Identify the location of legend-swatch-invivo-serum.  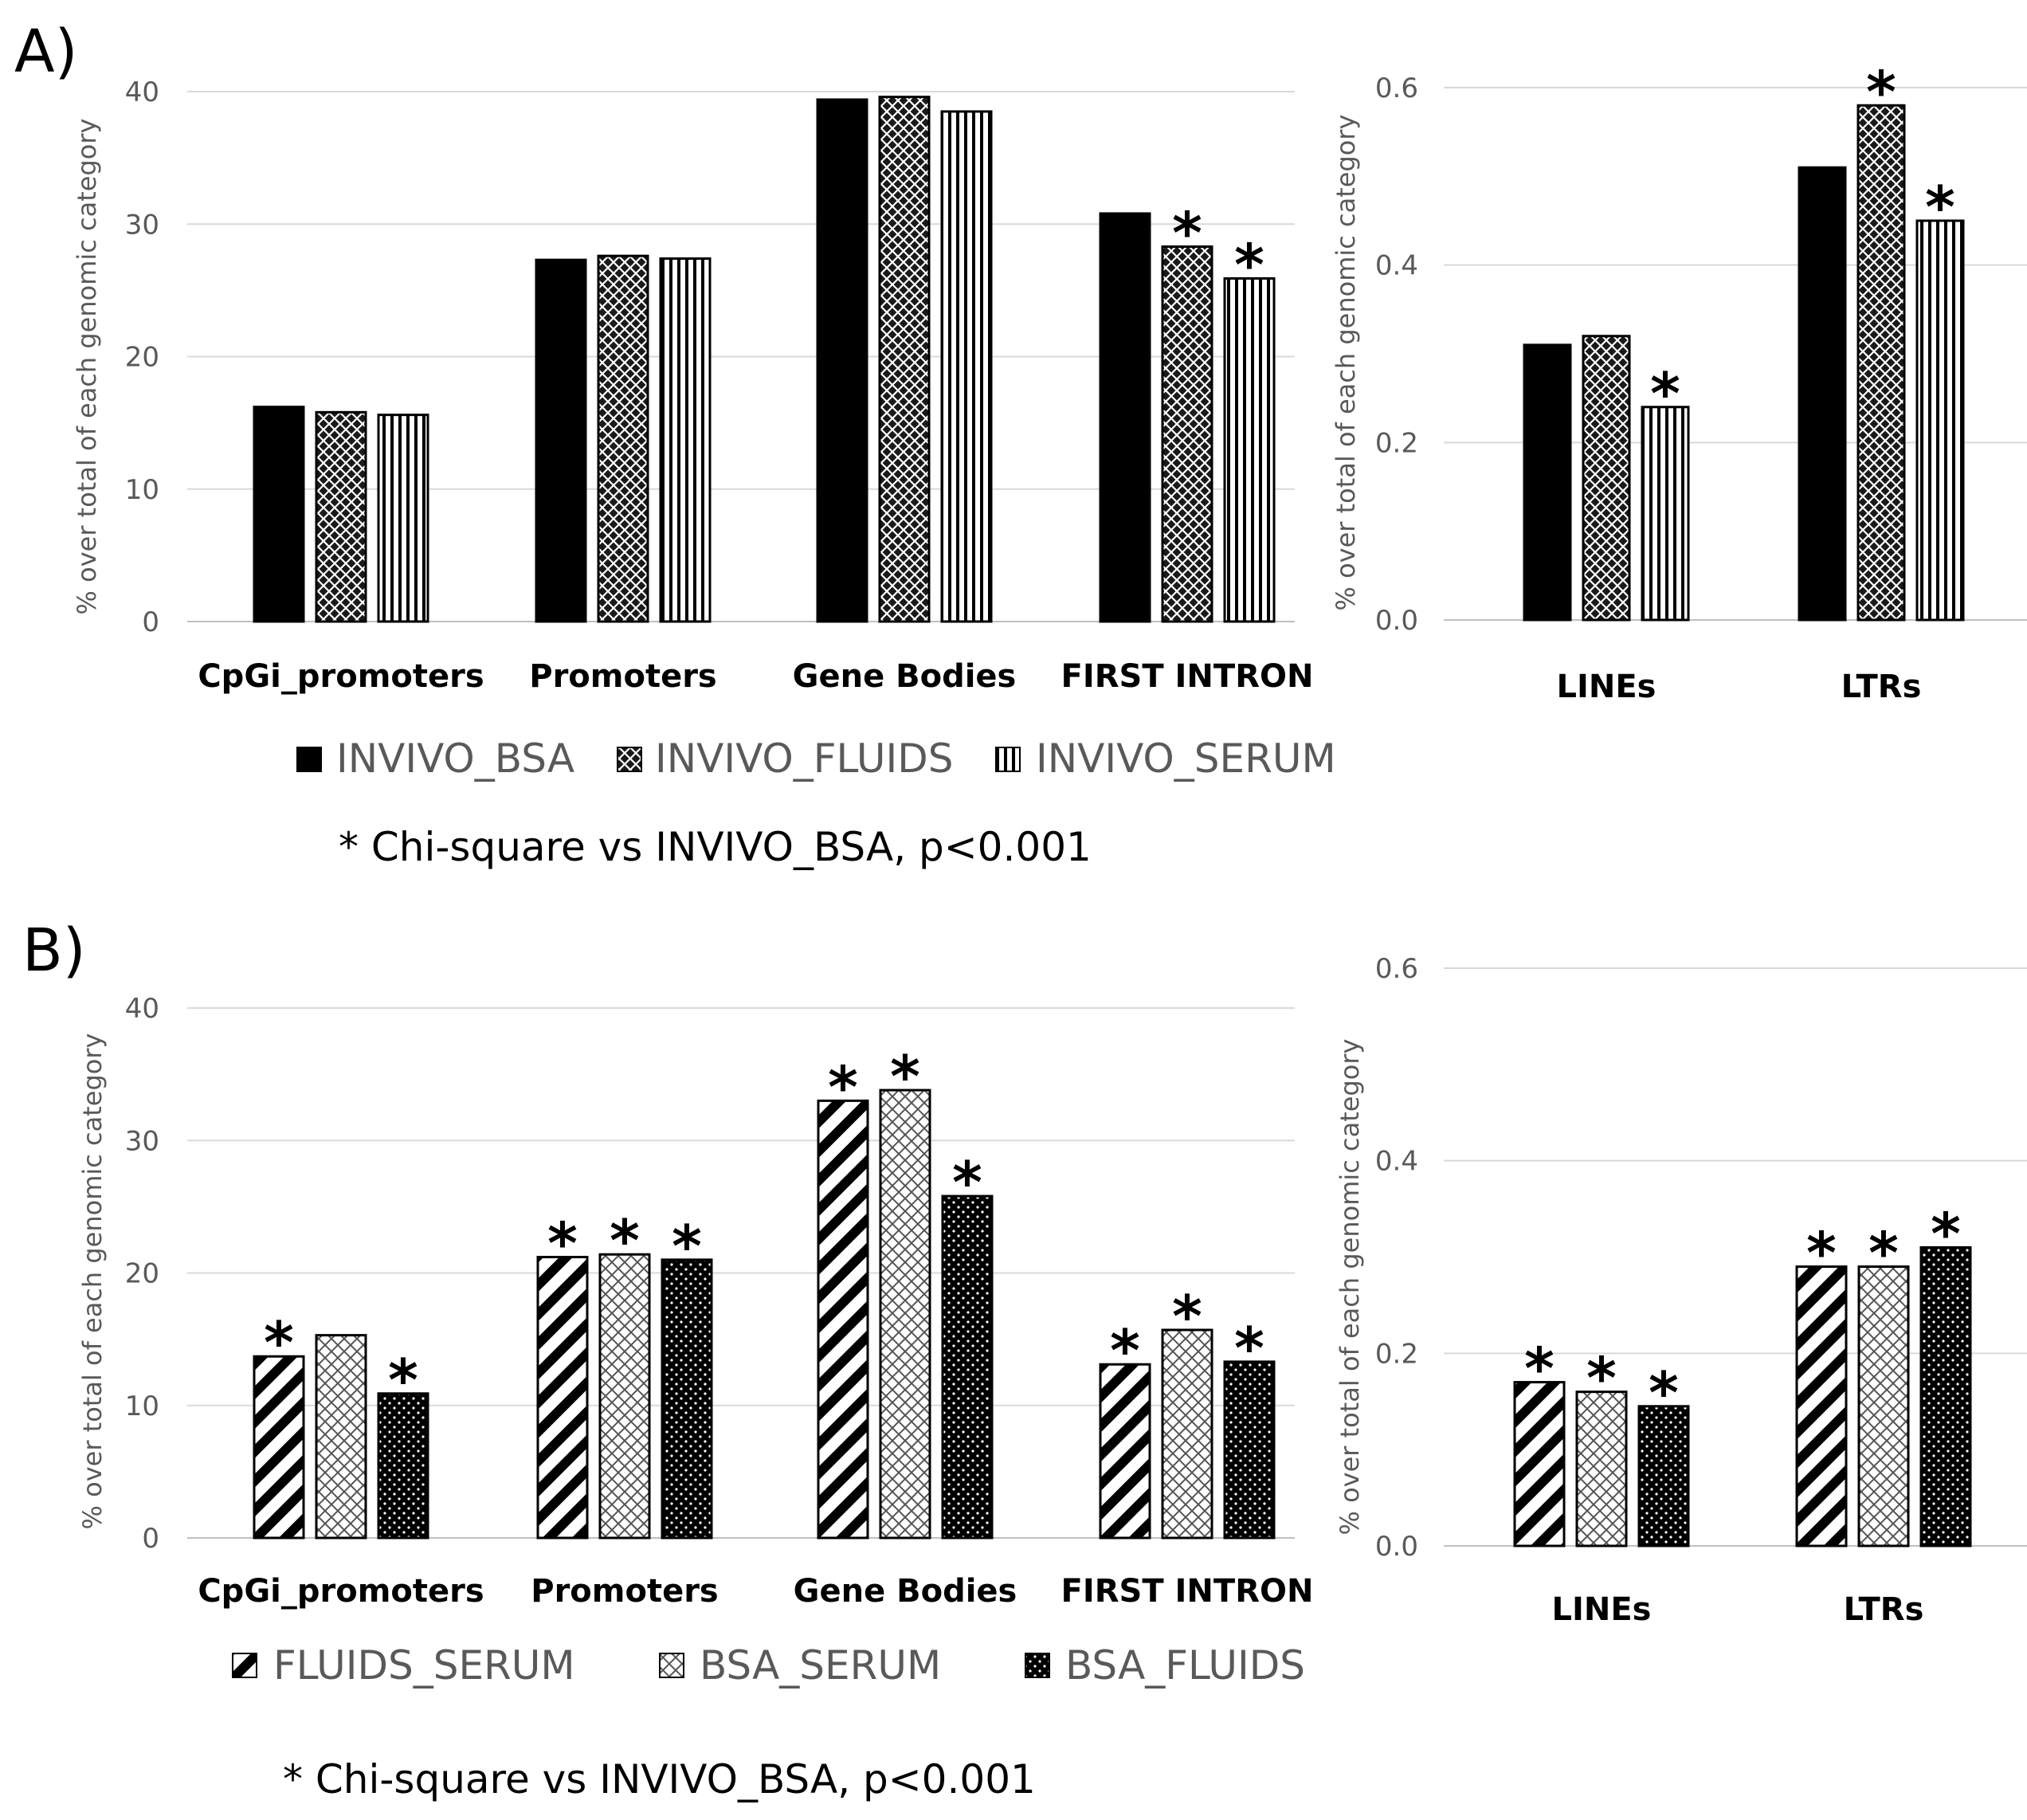
(1008, 759).